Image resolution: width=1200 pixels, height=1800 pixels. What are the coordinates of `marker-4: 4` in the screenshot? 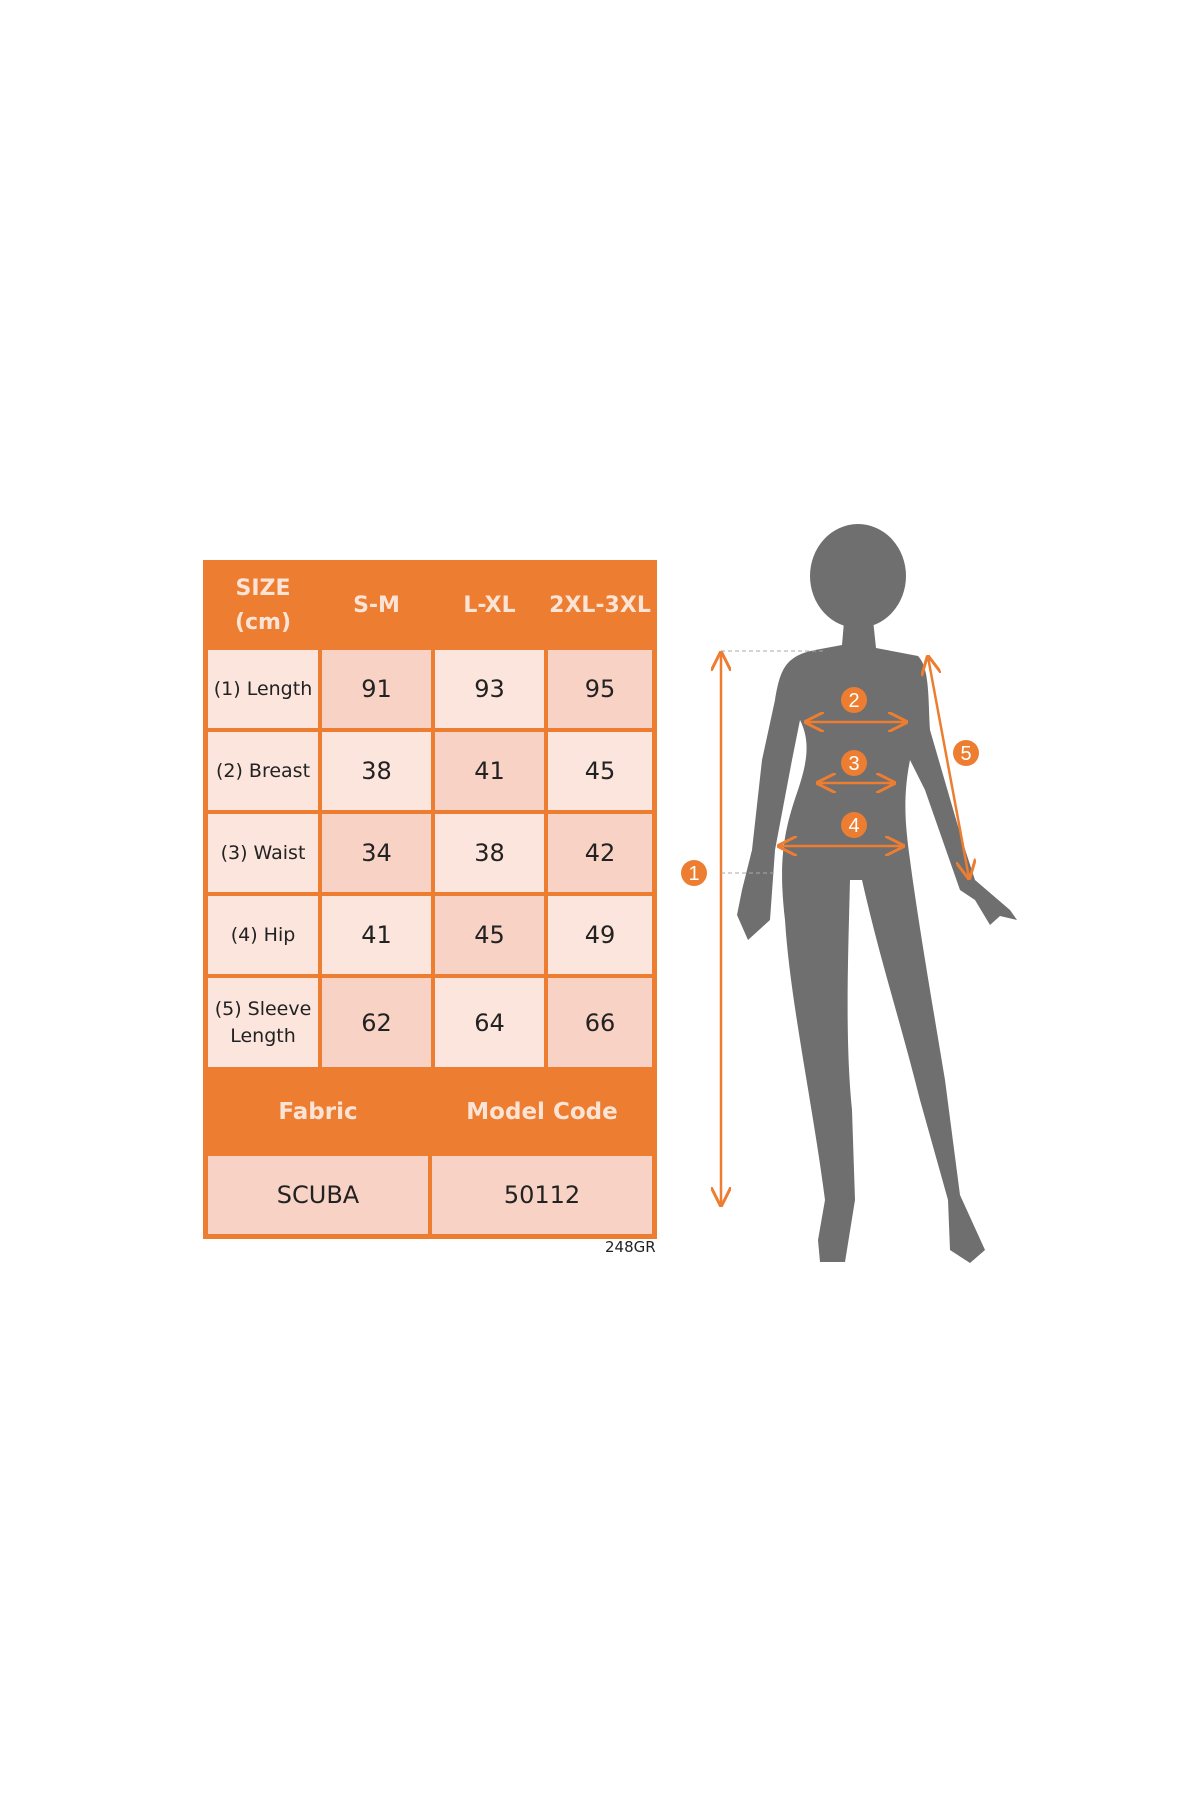 It's located at (853, 826).